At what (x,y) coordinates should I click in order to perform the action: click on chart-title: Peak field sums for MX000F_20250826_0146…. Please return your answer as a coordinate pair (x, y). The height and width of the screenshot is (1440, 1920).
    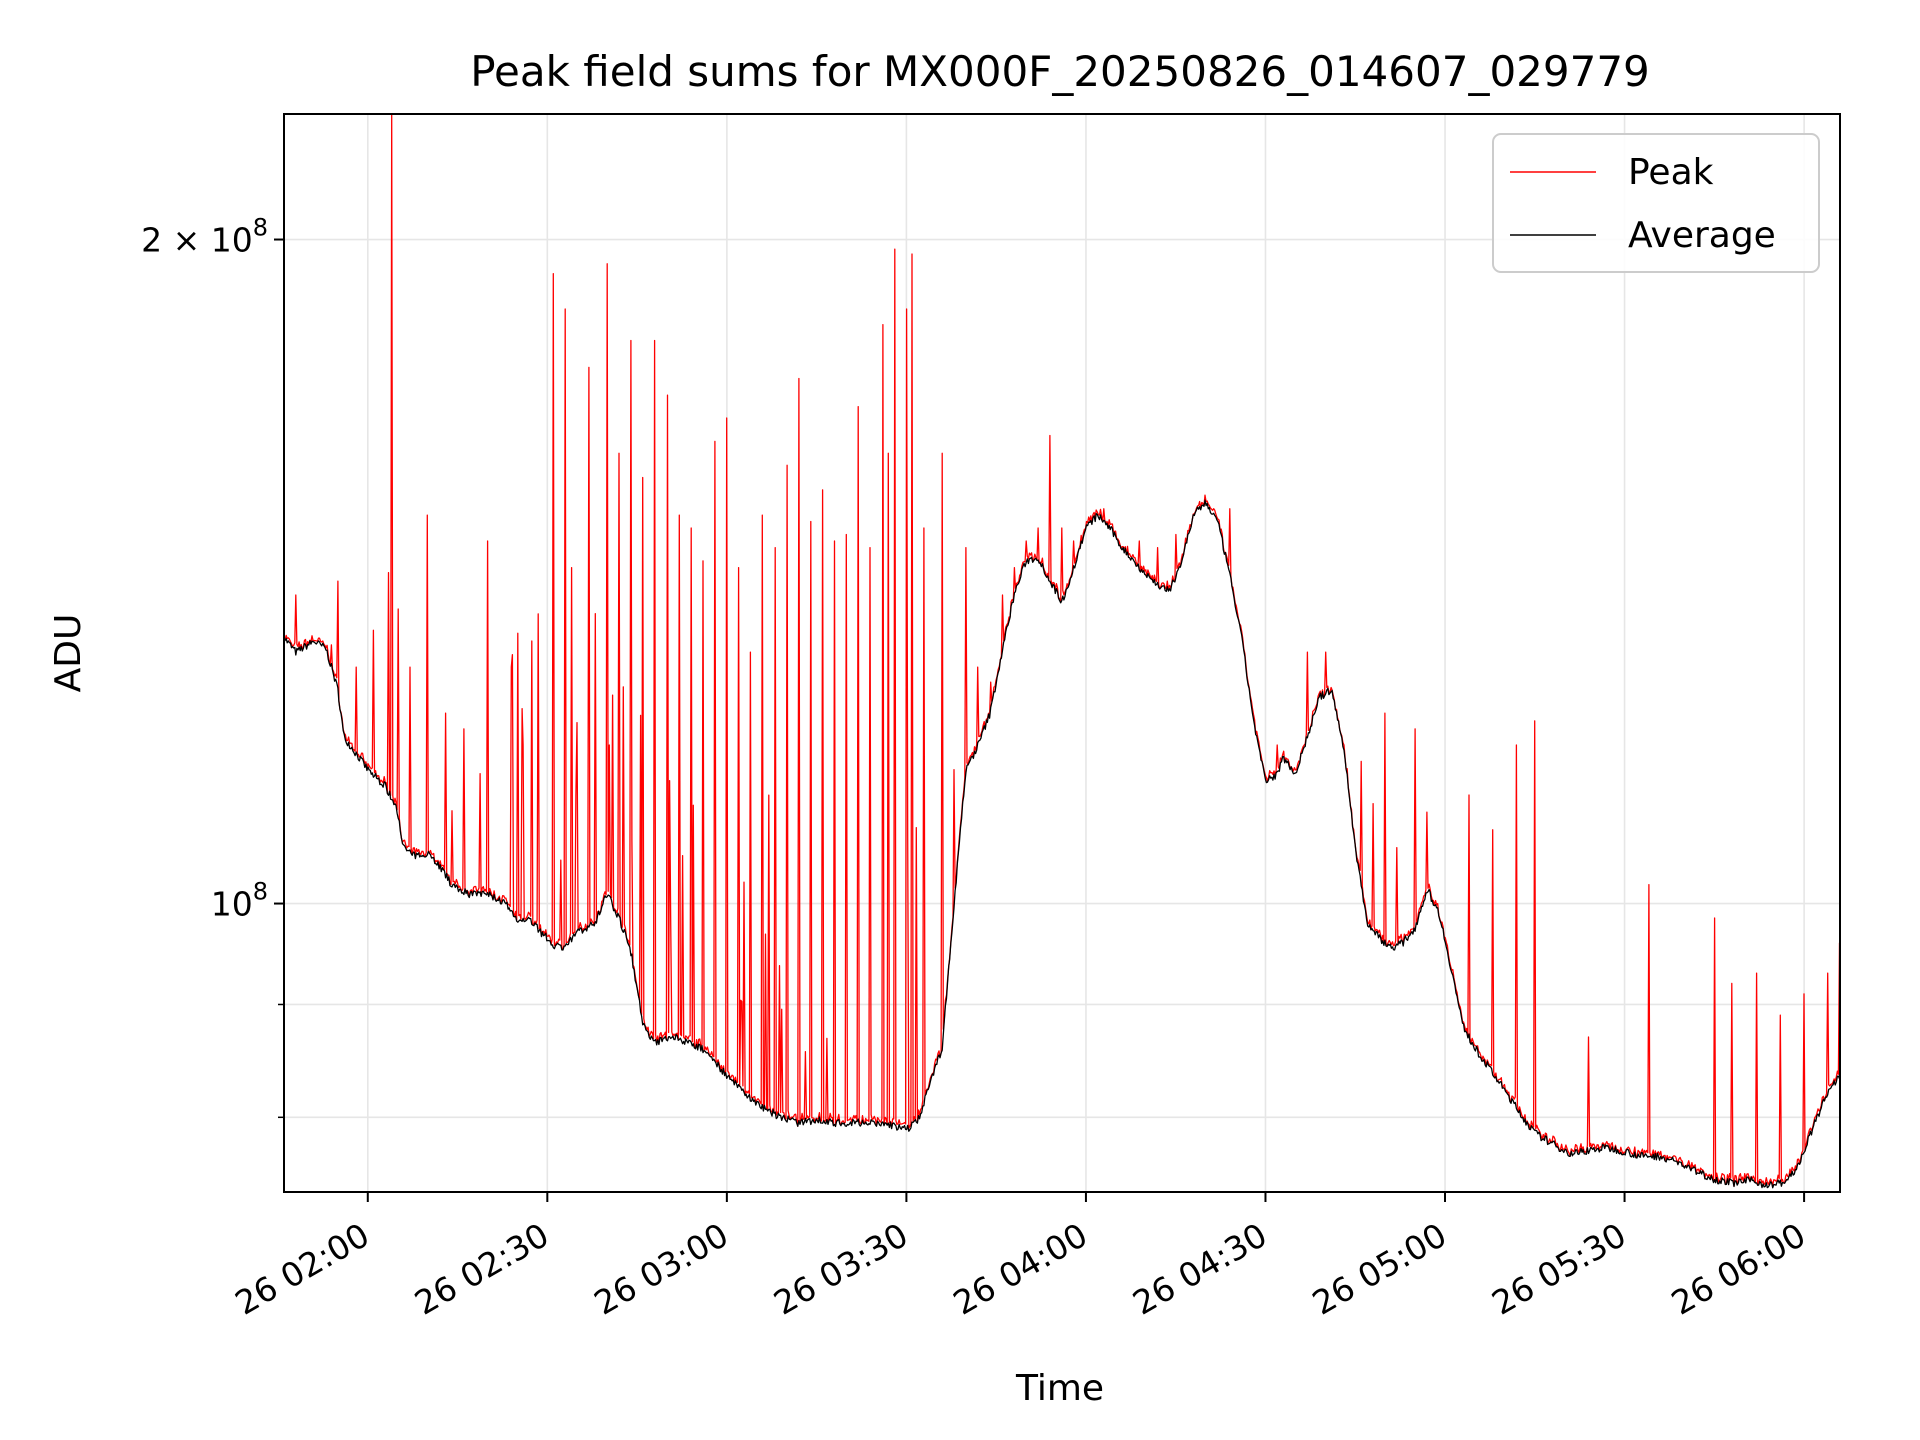
    Looking at the image, I should click on (1060, 71).